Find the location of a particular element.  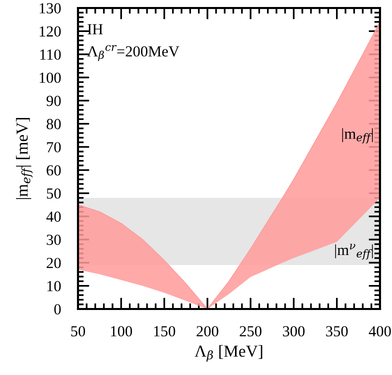

y-tick-label: 40 is located at coordinates (53, 217).